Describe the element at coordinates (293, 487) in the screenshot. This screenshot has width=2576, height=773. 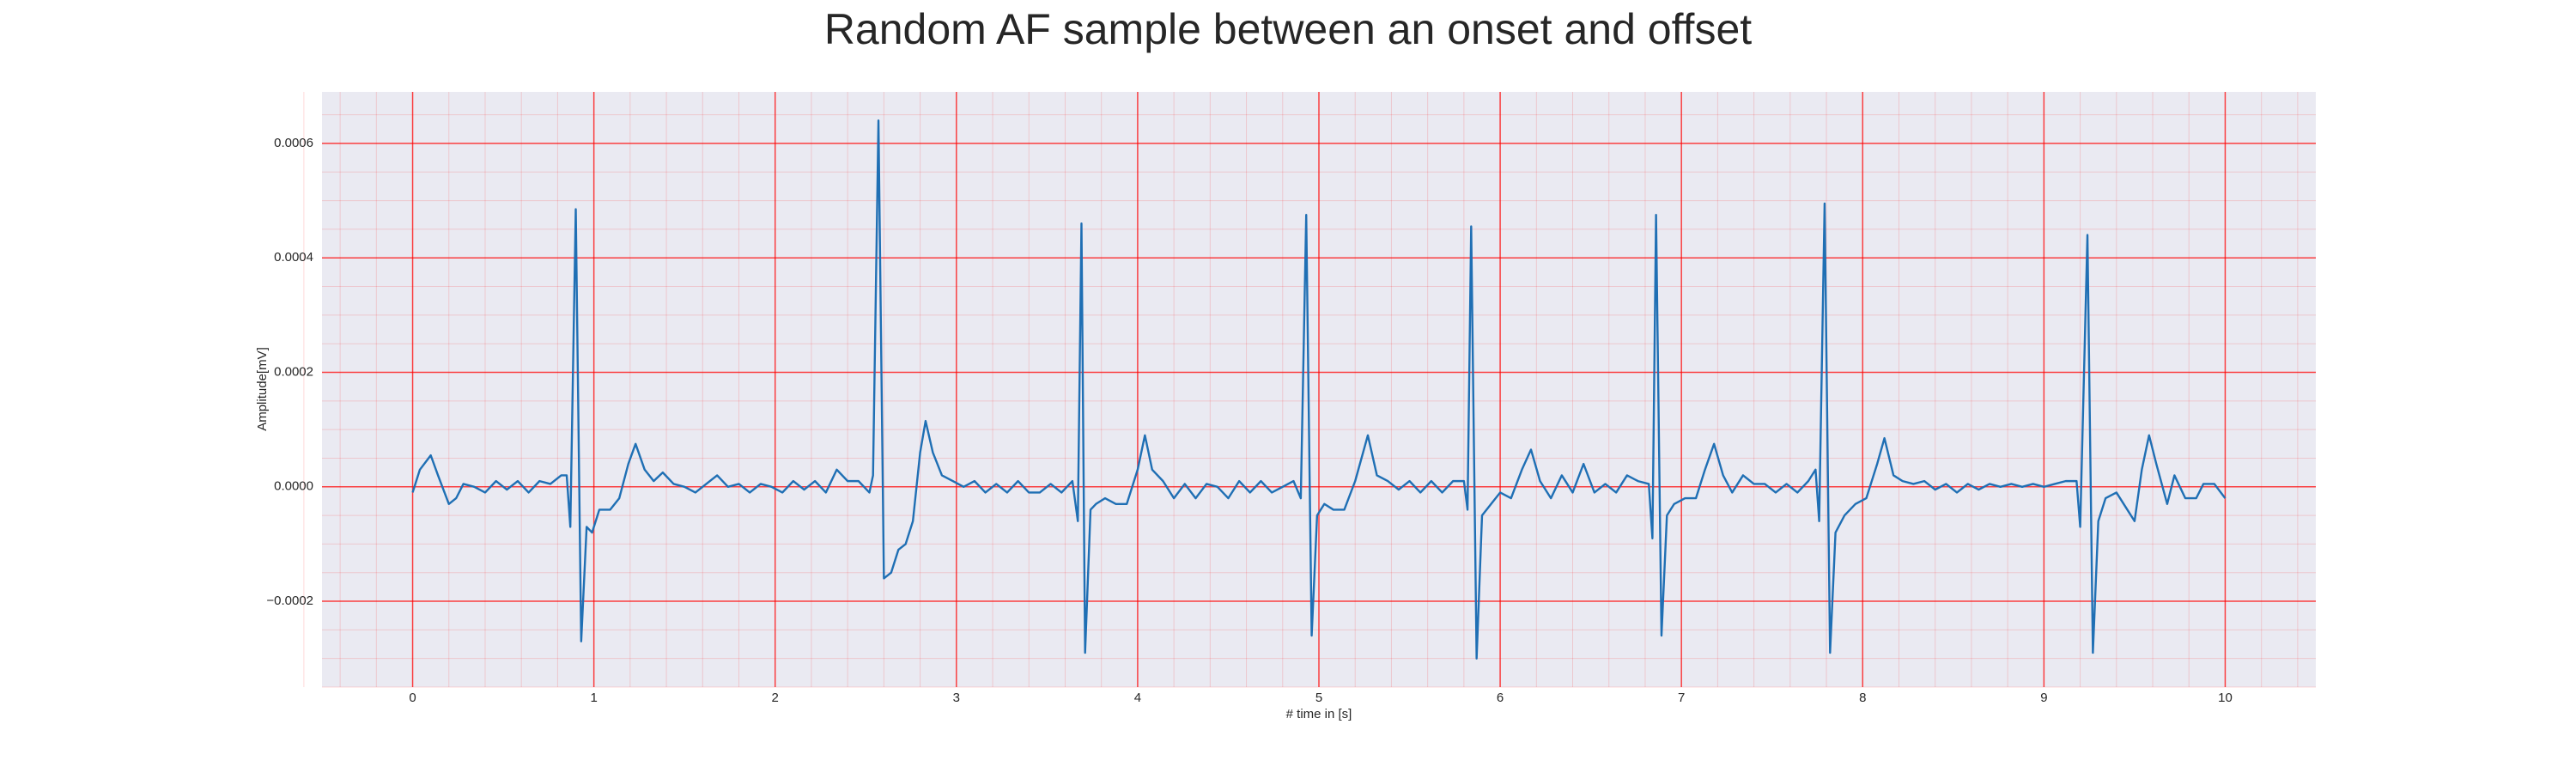
I see `y-tick-label: 0.0000` at that location.